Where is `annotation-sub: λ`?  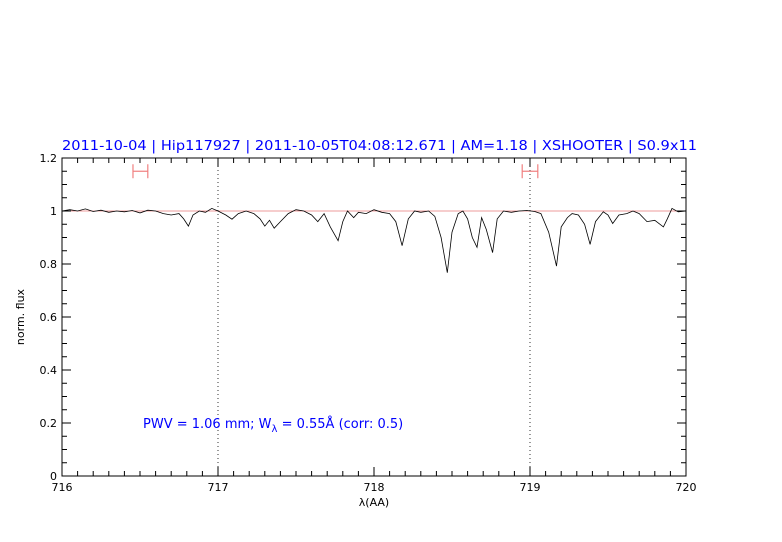 annotation-sub: λ is located at coordinates (275, 429).